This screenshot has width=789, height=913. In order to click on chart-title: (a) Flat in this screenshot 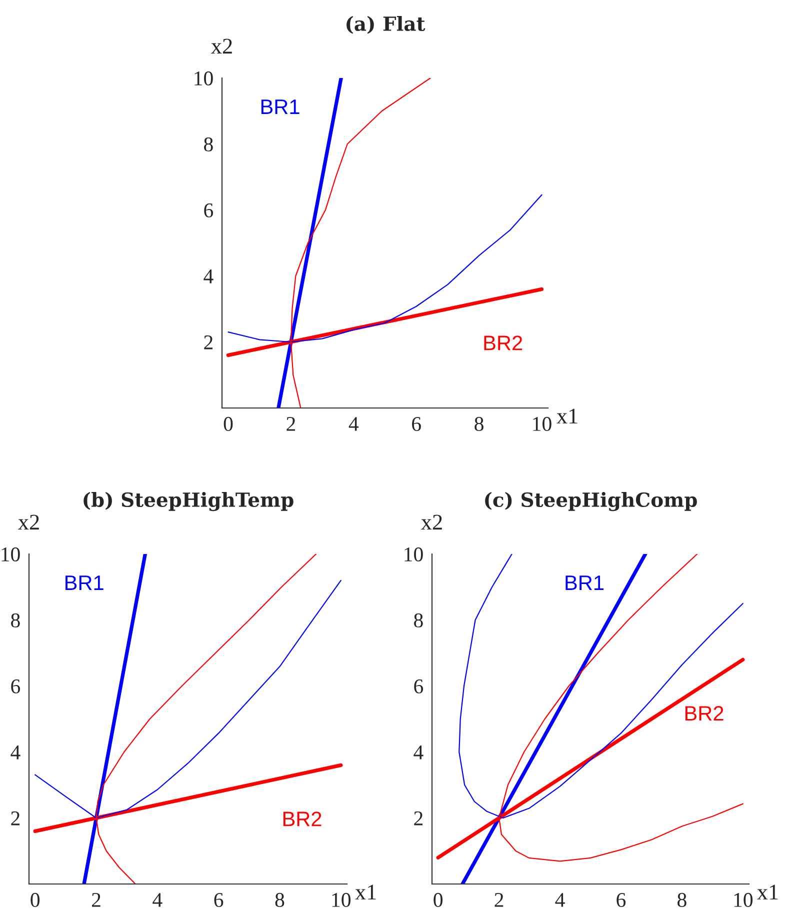, I will do `click(386, 25)`.